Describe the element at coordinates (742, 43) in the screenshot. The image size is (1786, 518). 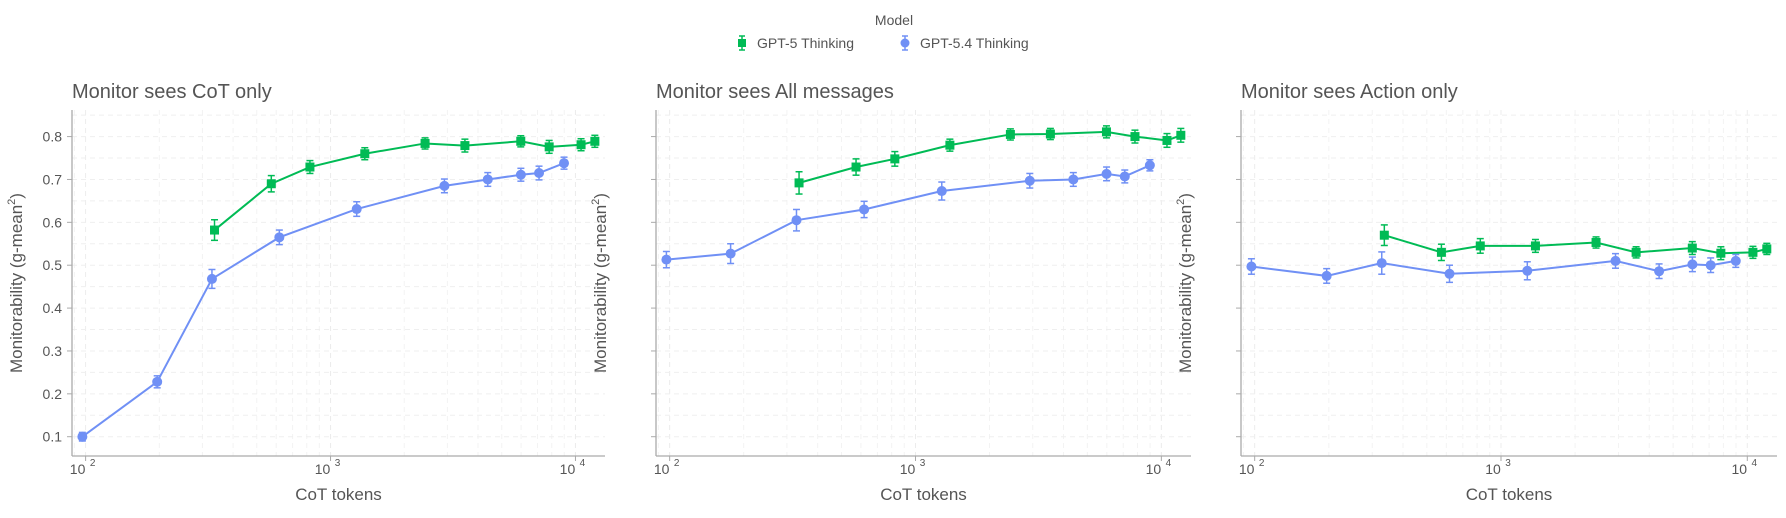
I see `legend-marker-square-icon` at that location.